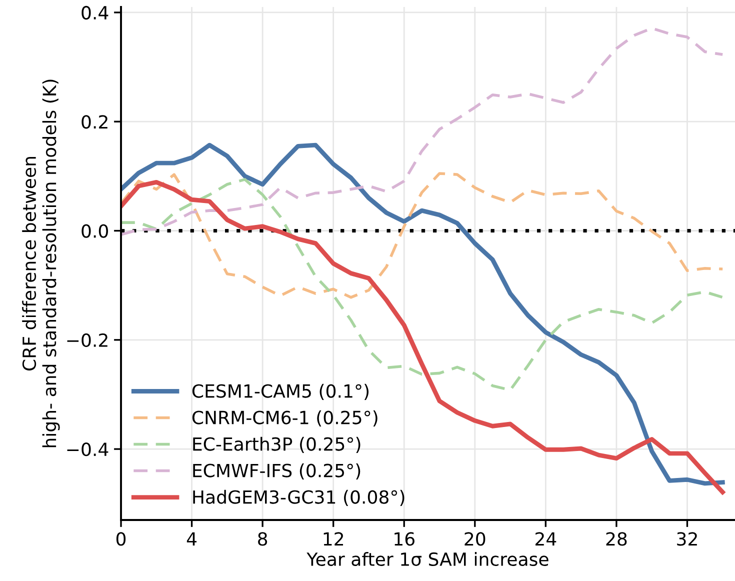 This screenshot has width=735, height=581. What do you see at coordinates (95, 122) in the screenshot?
I see `y-tick-label: 0.2` at bounding box center [95, 122].